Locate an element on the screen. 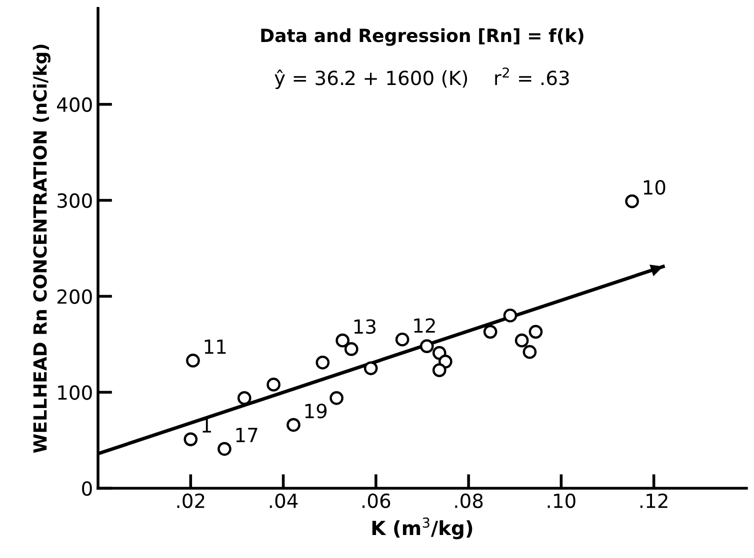 Image resolution: width=754 pixels, height=558 pixels. annotation: 19 is located at coordinates (316, 411).